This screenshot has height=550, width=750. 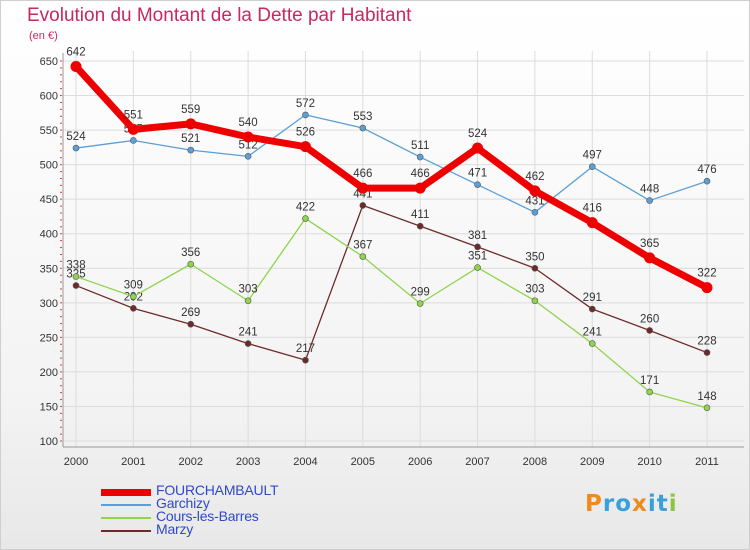 What do you see at coordinates (248, 462) in the screenshot?
I see `x-tick-label: 2003` at bounding box center [248, 462].